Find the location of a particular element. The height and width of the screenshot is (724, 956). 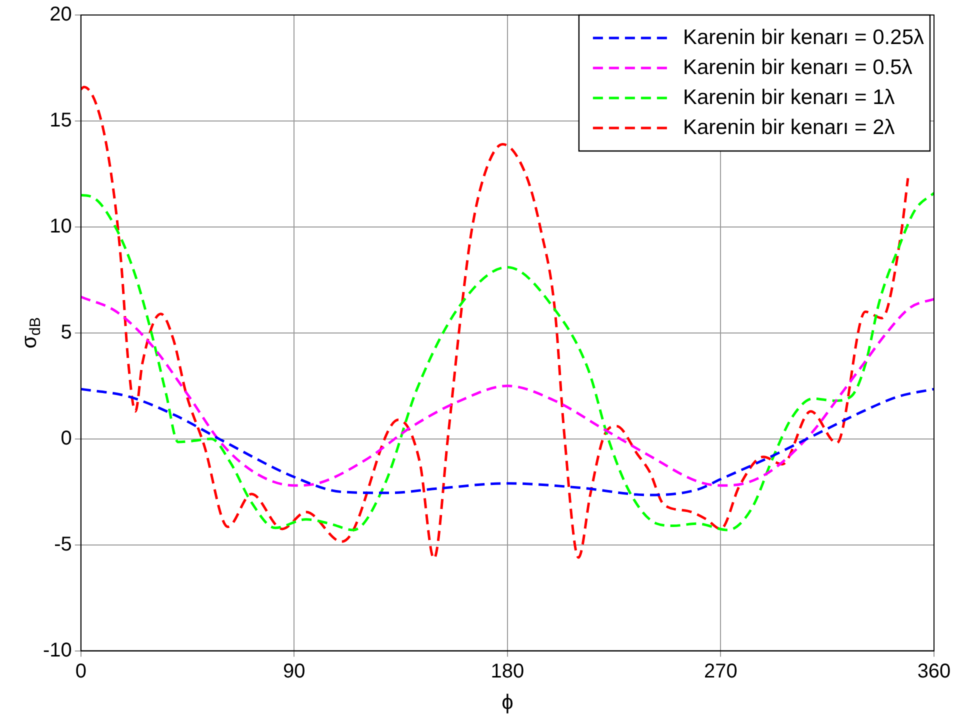

y-axis-title: σdB is located at coordinates (31, 333).